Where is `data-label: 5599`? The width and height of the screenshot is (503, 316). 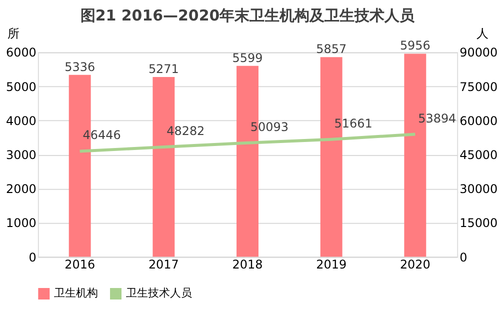 data-label: 5599 is located at coordinates (247, 57).